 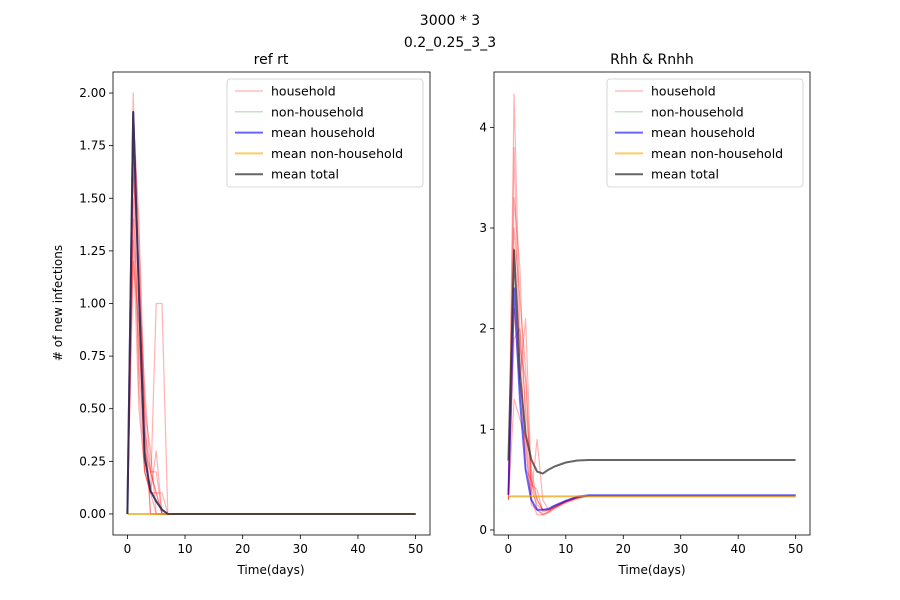 I want to click on right-chart-y-tick-label: 3, so click(x=483, y=228).